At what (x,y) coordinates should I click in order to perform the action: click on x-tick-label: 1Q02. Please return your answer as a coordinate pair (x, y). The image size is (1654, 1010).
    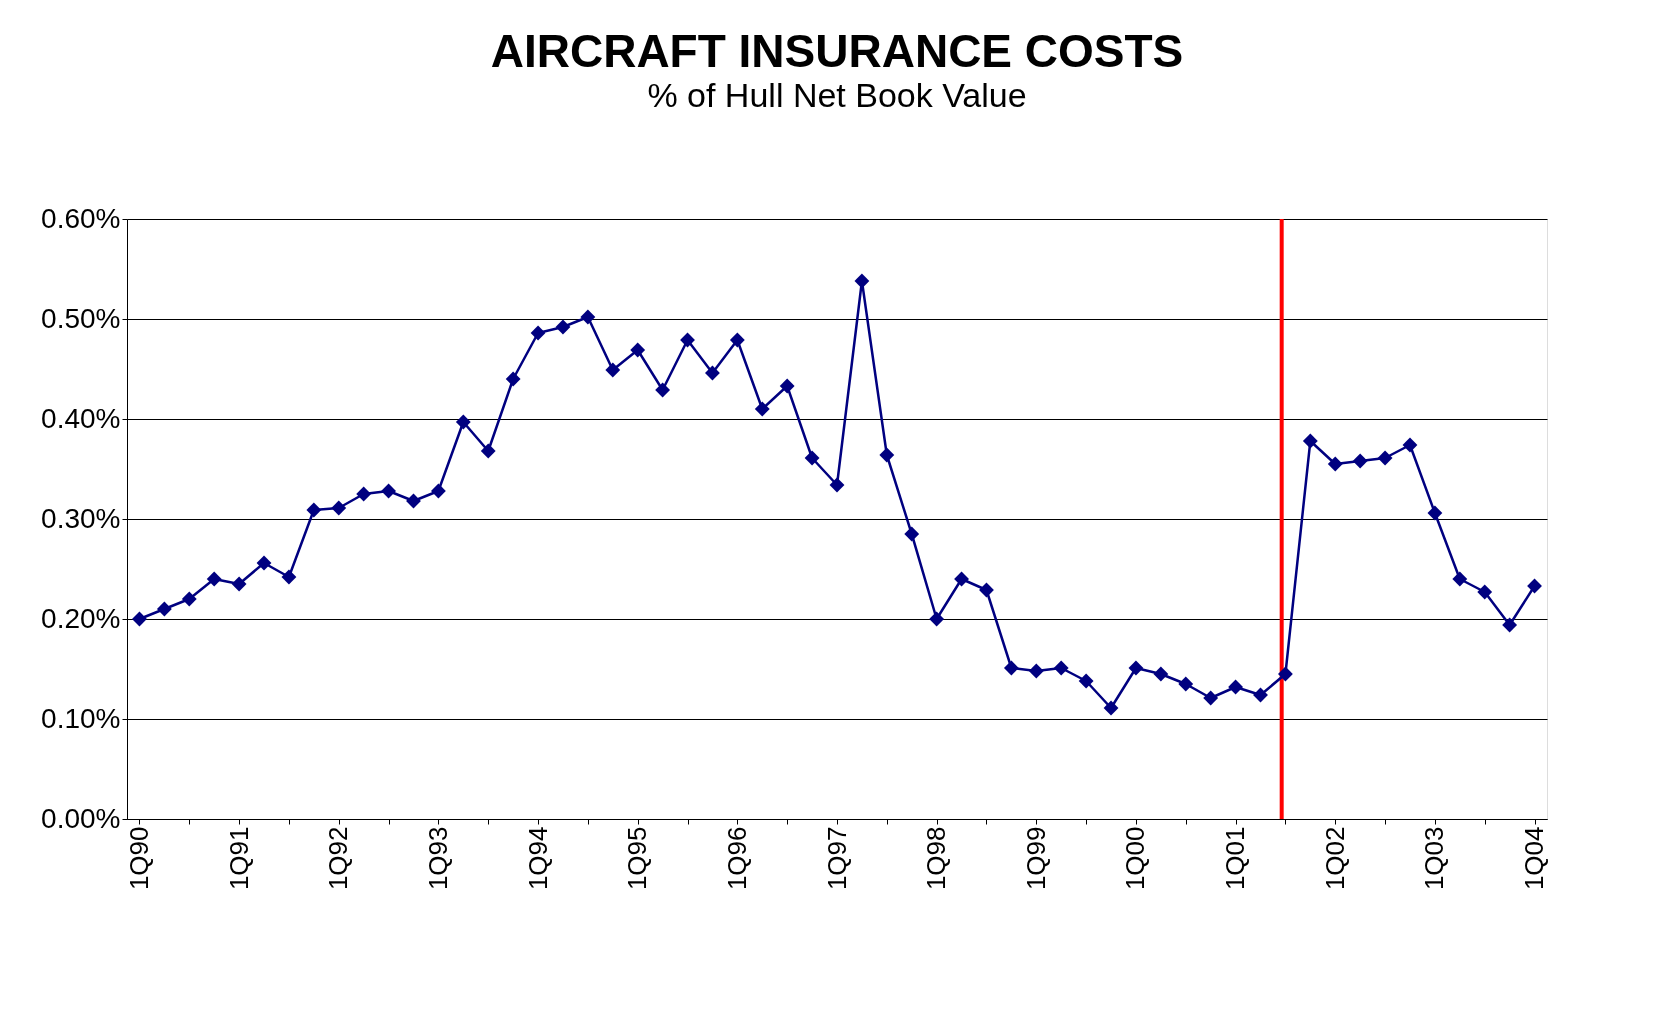
    Looking at the image, I should click on (1334, 858).